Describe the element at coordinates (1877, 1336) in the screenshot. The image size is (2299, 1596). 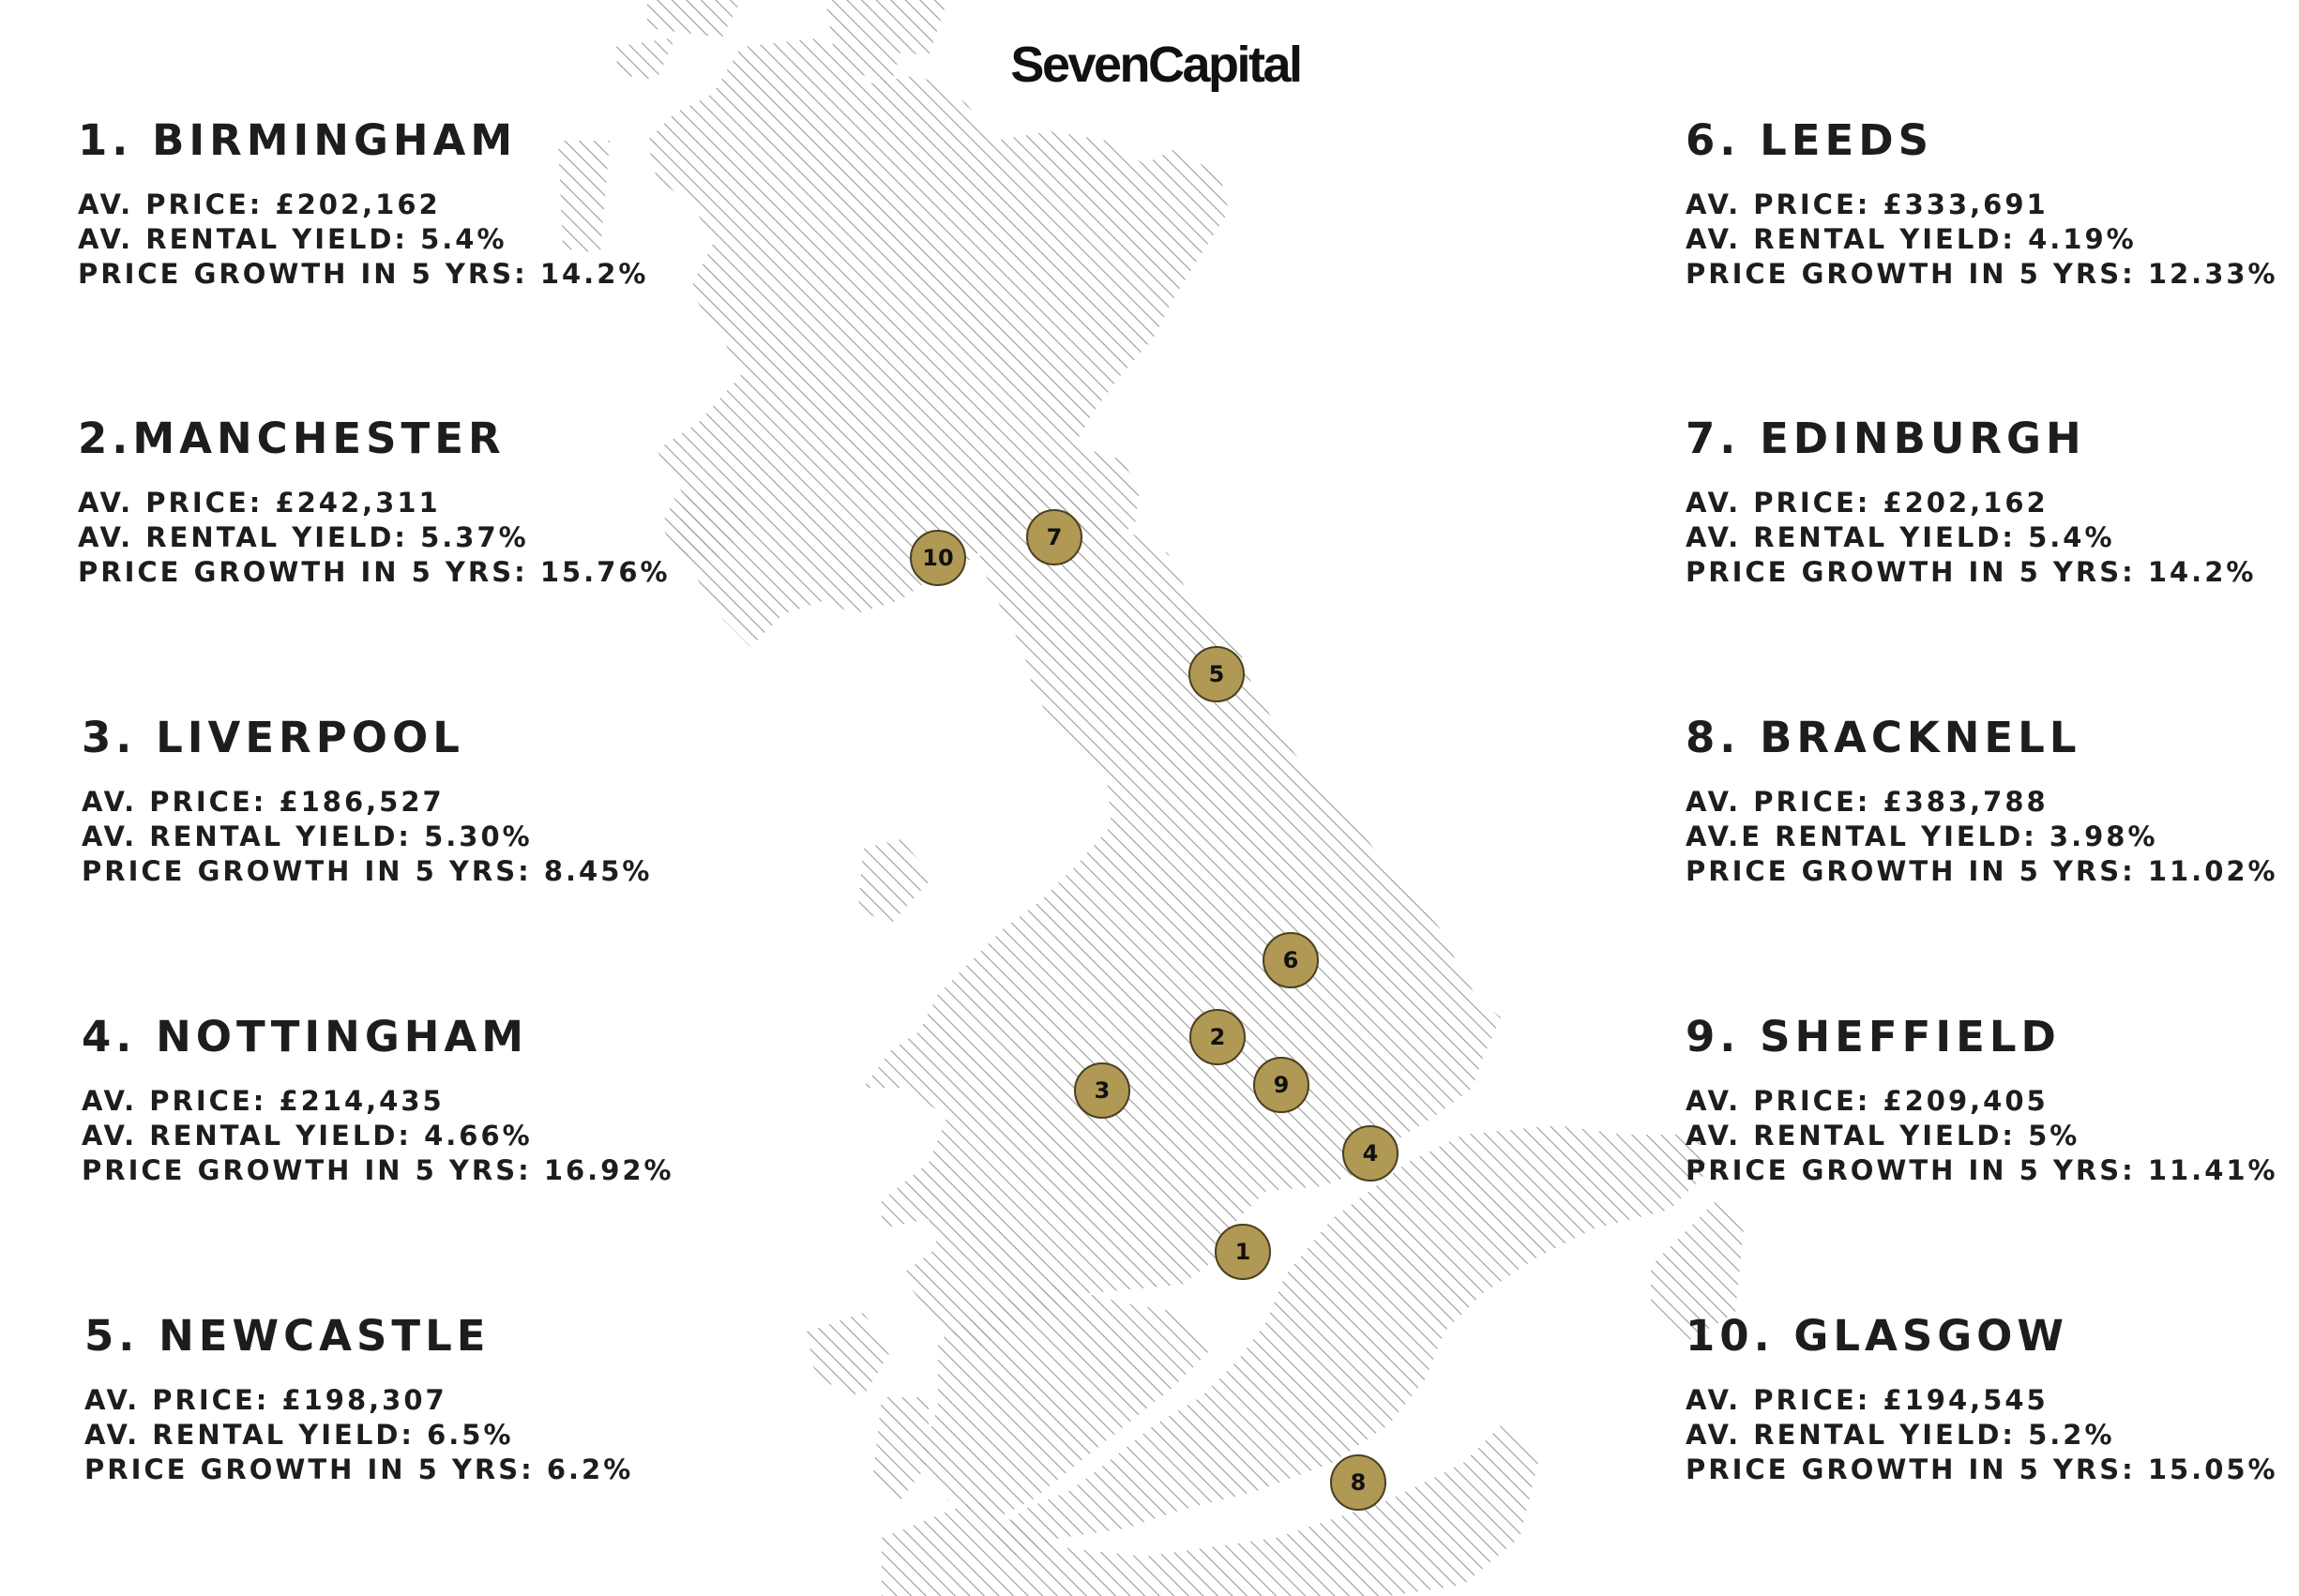
I see `city-name: 10. GLASGOW` at that location.